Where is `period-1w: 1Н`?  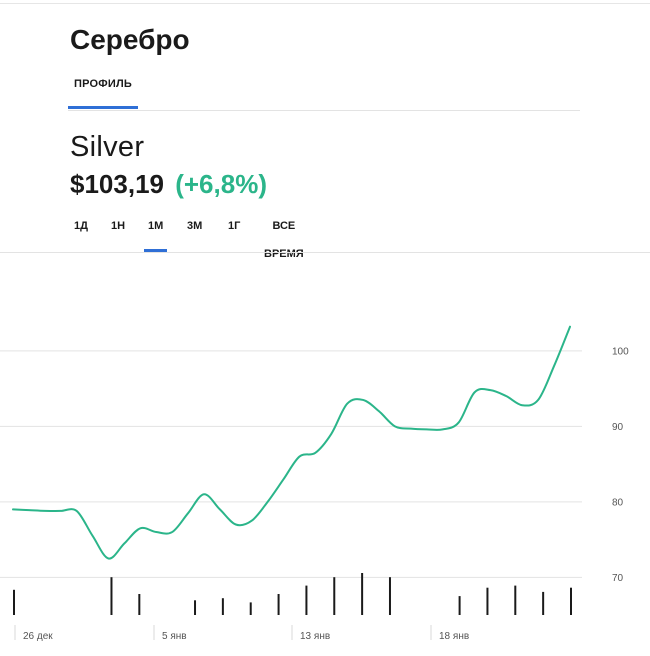
period-1w: 1Н is located at coordinates (118, 226).